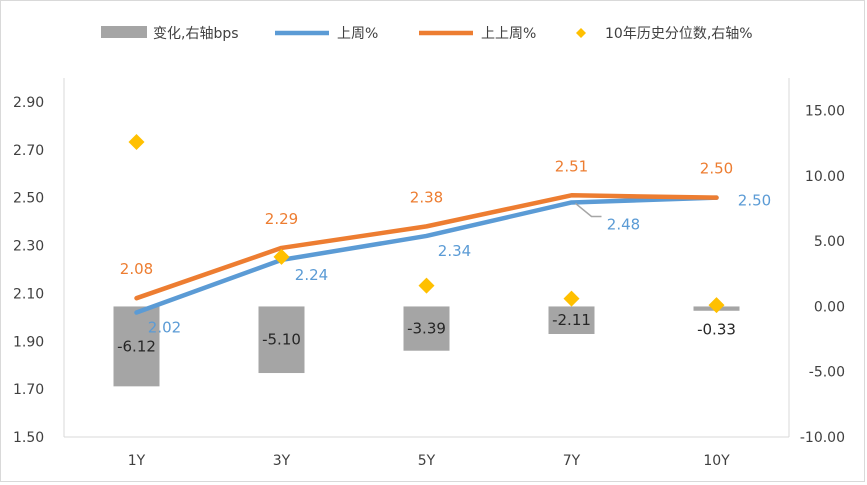 This screenshot has height=485, width=867. I want to click on x-tick-label: 10Y, so click(716, 461).